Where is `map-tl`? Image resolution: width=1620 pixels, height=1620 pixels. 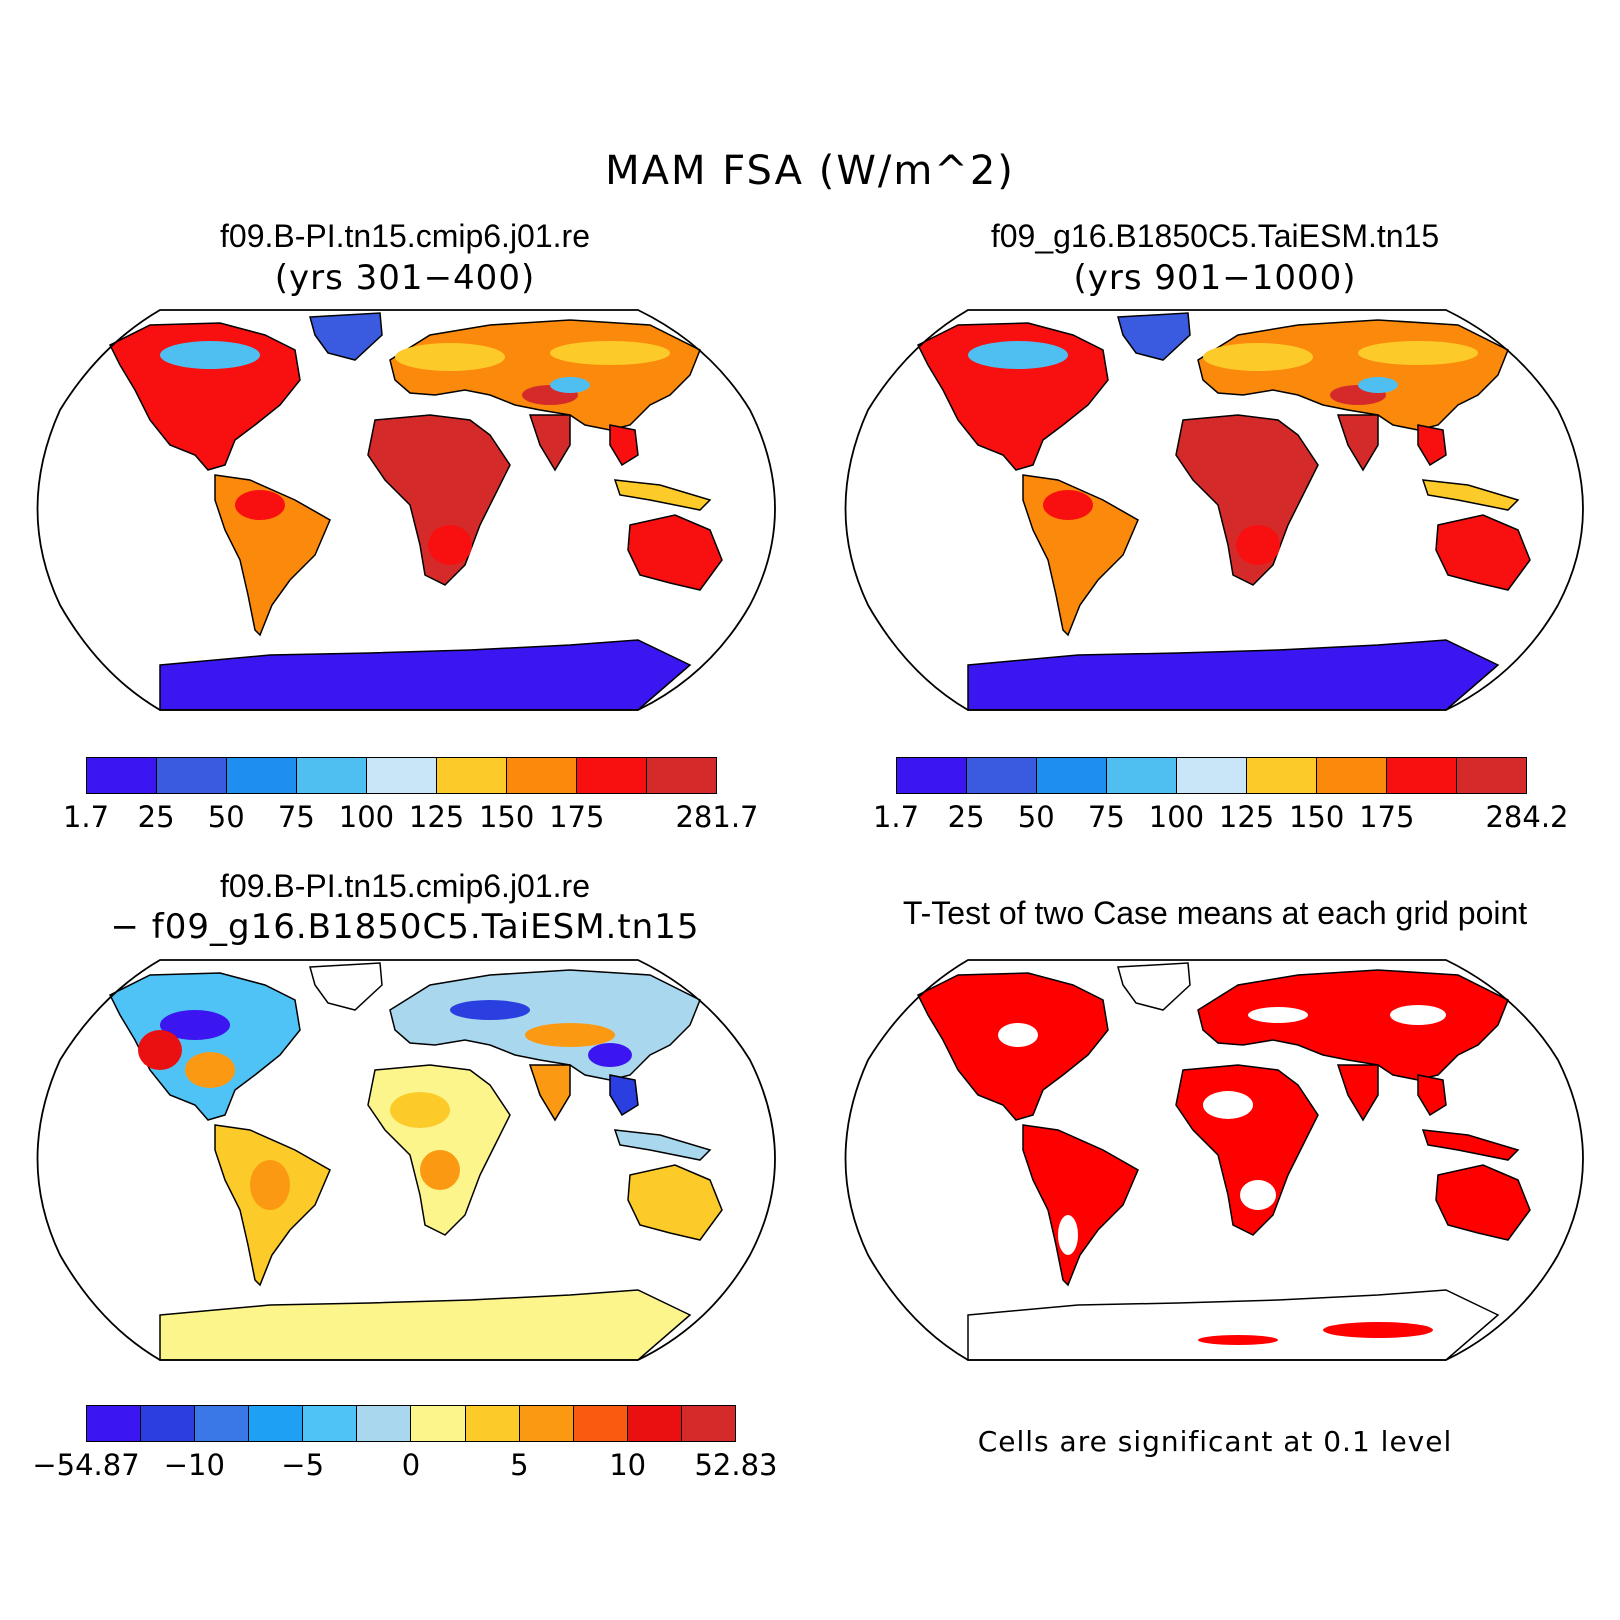
map-tl is located at coordinates (406, 510).